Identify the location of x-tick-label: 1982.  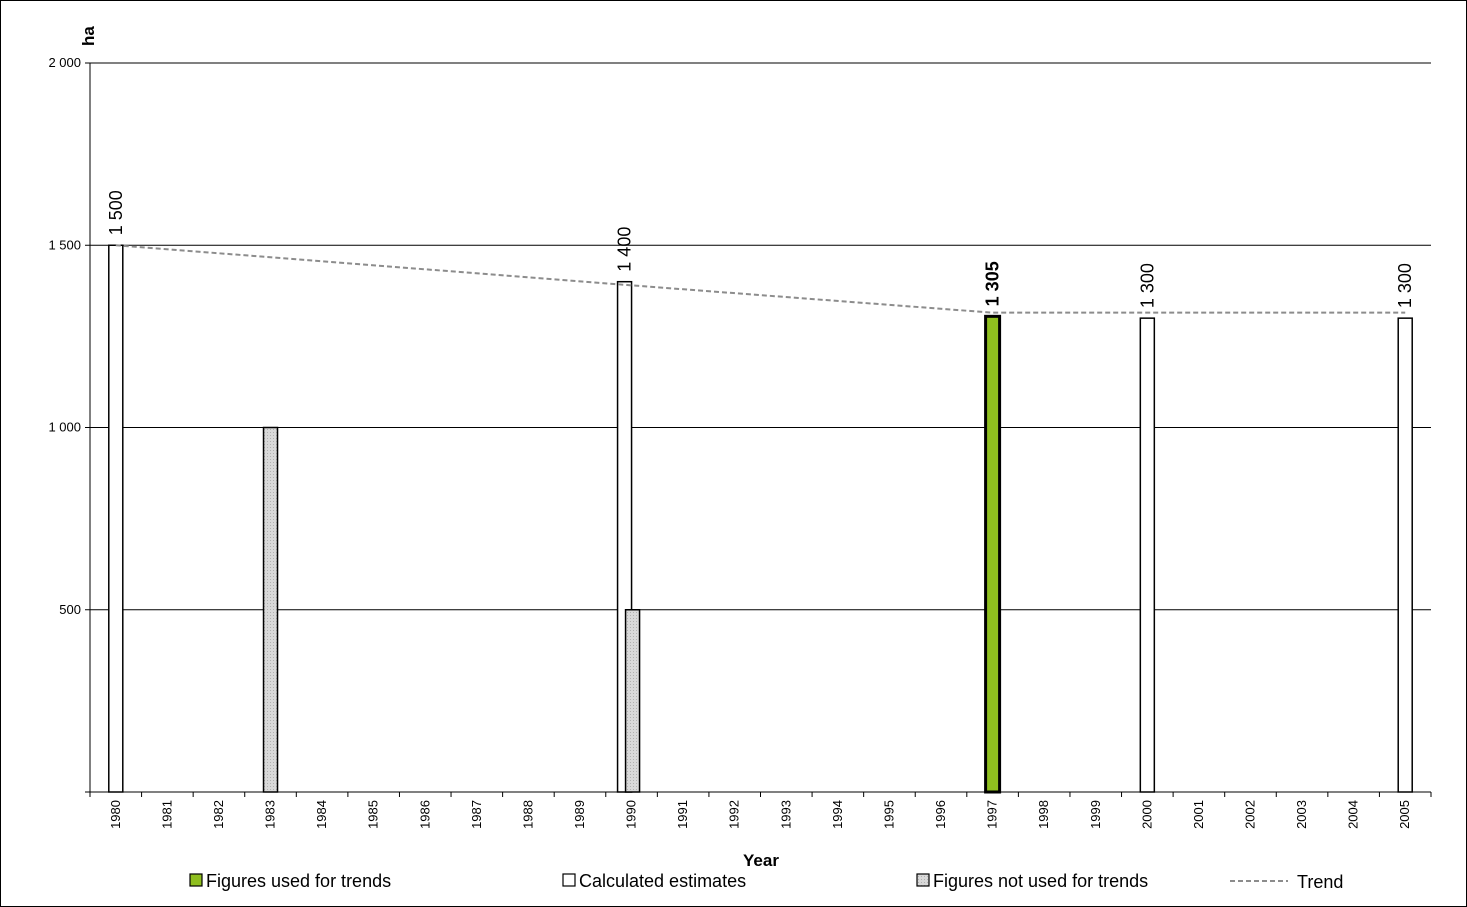
(218, 814).